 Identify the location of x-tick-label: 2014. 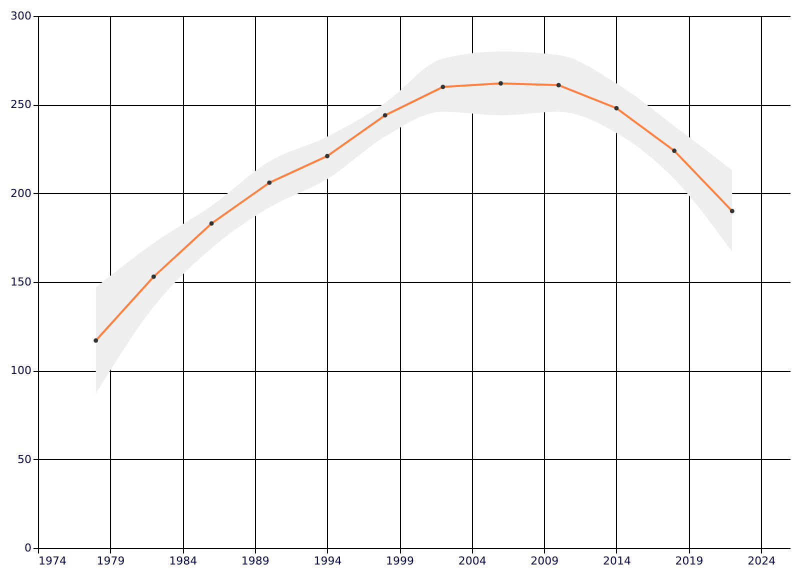
(616, 561).